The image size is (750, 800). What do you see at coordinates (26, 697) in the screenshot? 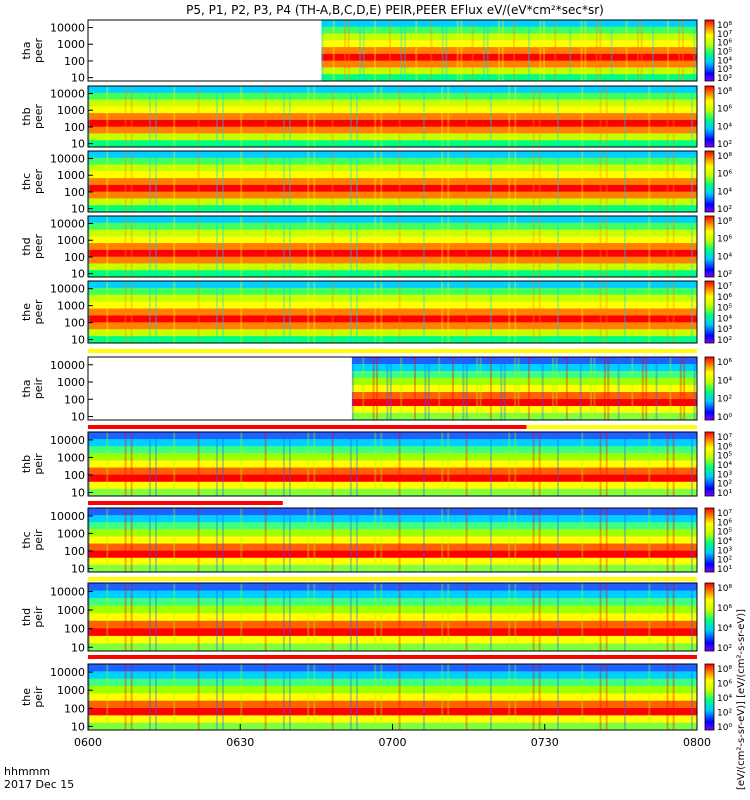
I see `panel-label: the` at bounding box center [26, 697].